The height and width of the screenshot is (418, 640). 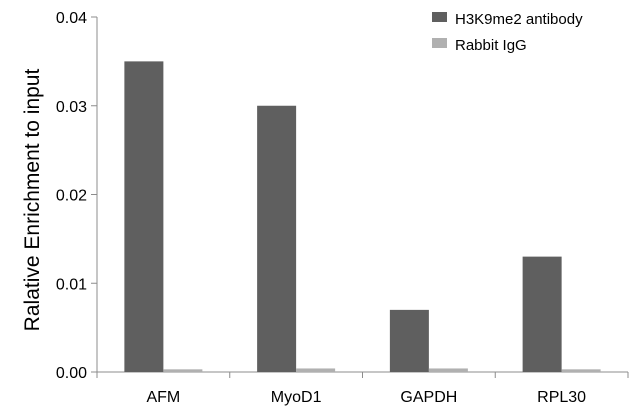 I want to click on bar-igg-afm, so click(x=183, y=370).